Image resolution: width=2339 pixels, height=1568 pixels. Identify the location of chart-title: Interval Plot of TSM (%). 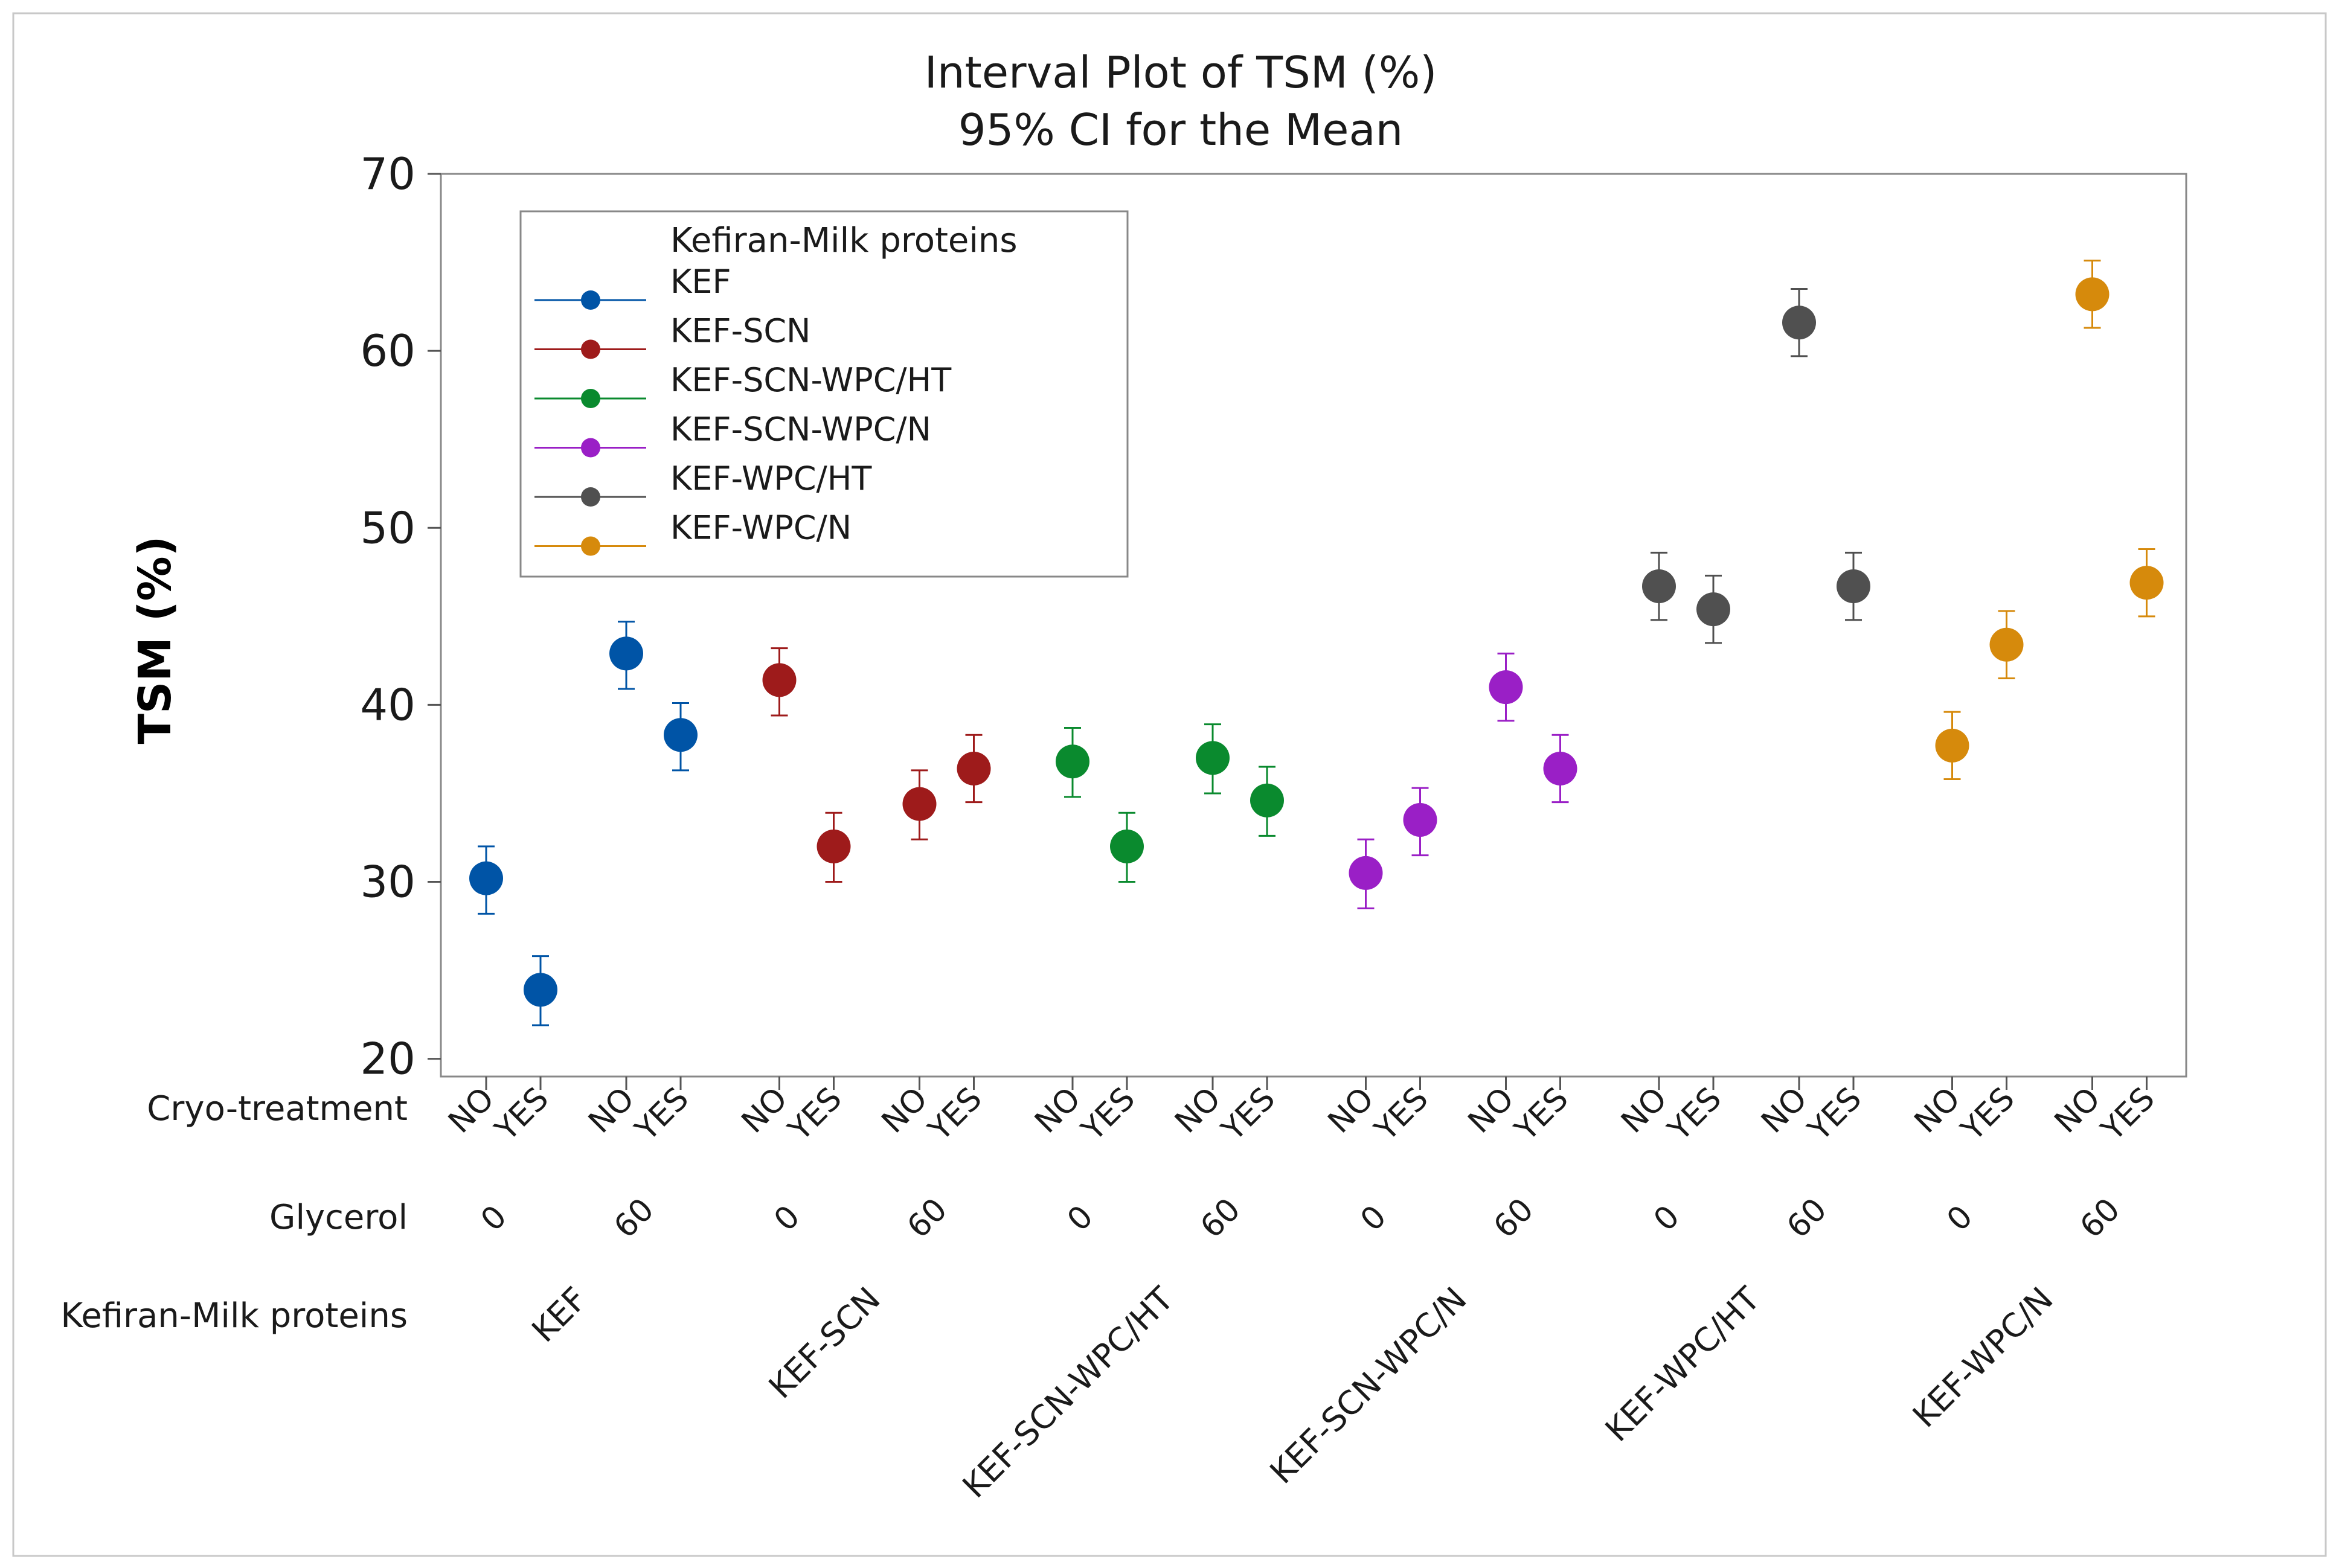
(1181, 72).